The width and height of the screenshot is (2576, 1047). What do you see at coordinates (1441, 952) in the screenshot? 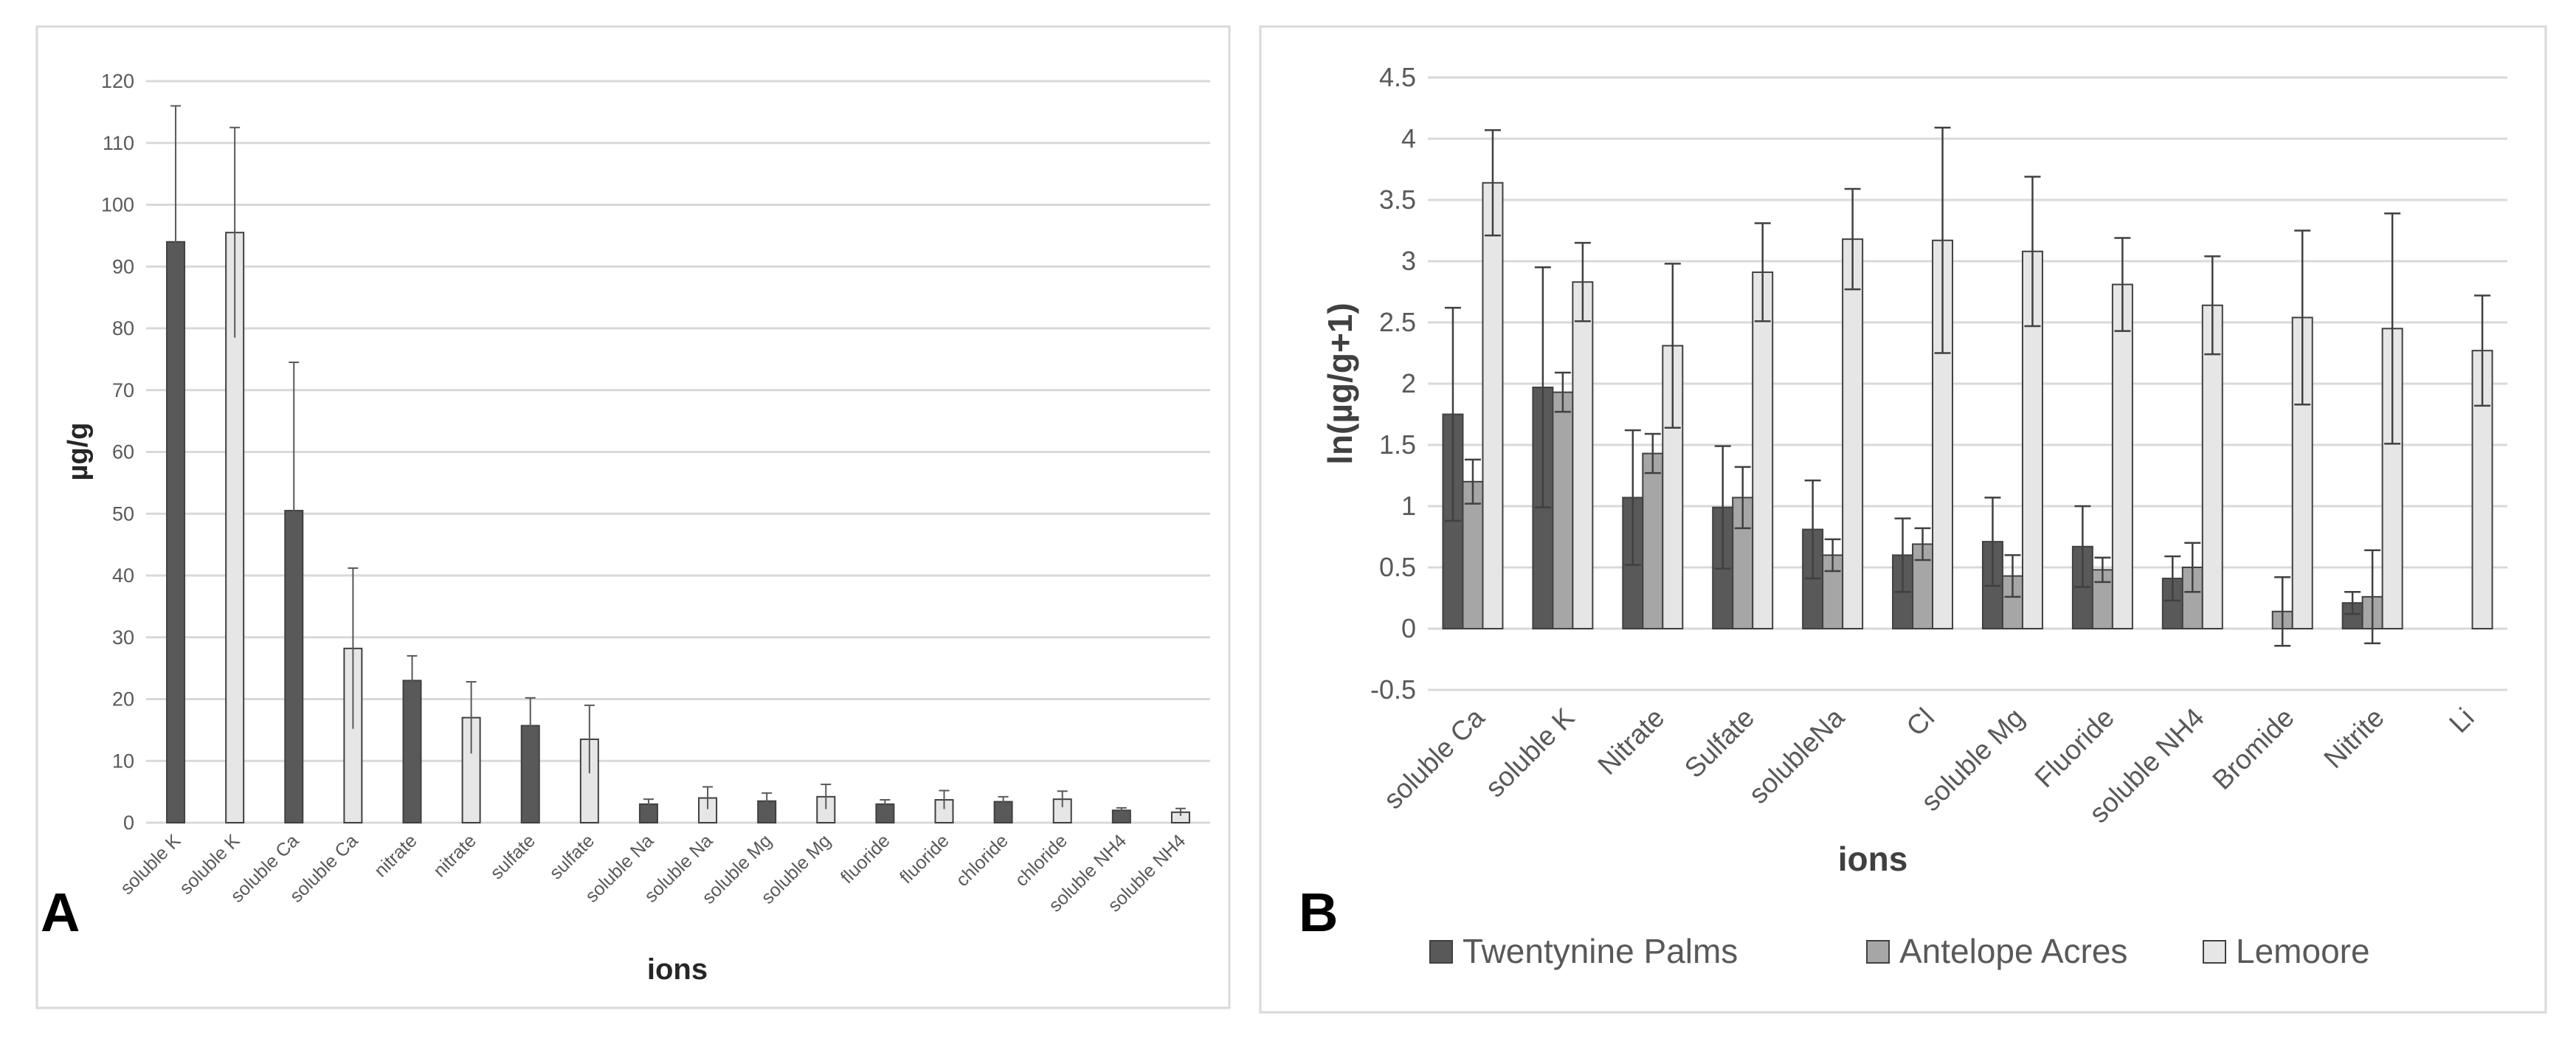
I see `legend-swatch-twentynine-palms` at bounding box center [1441, 952].